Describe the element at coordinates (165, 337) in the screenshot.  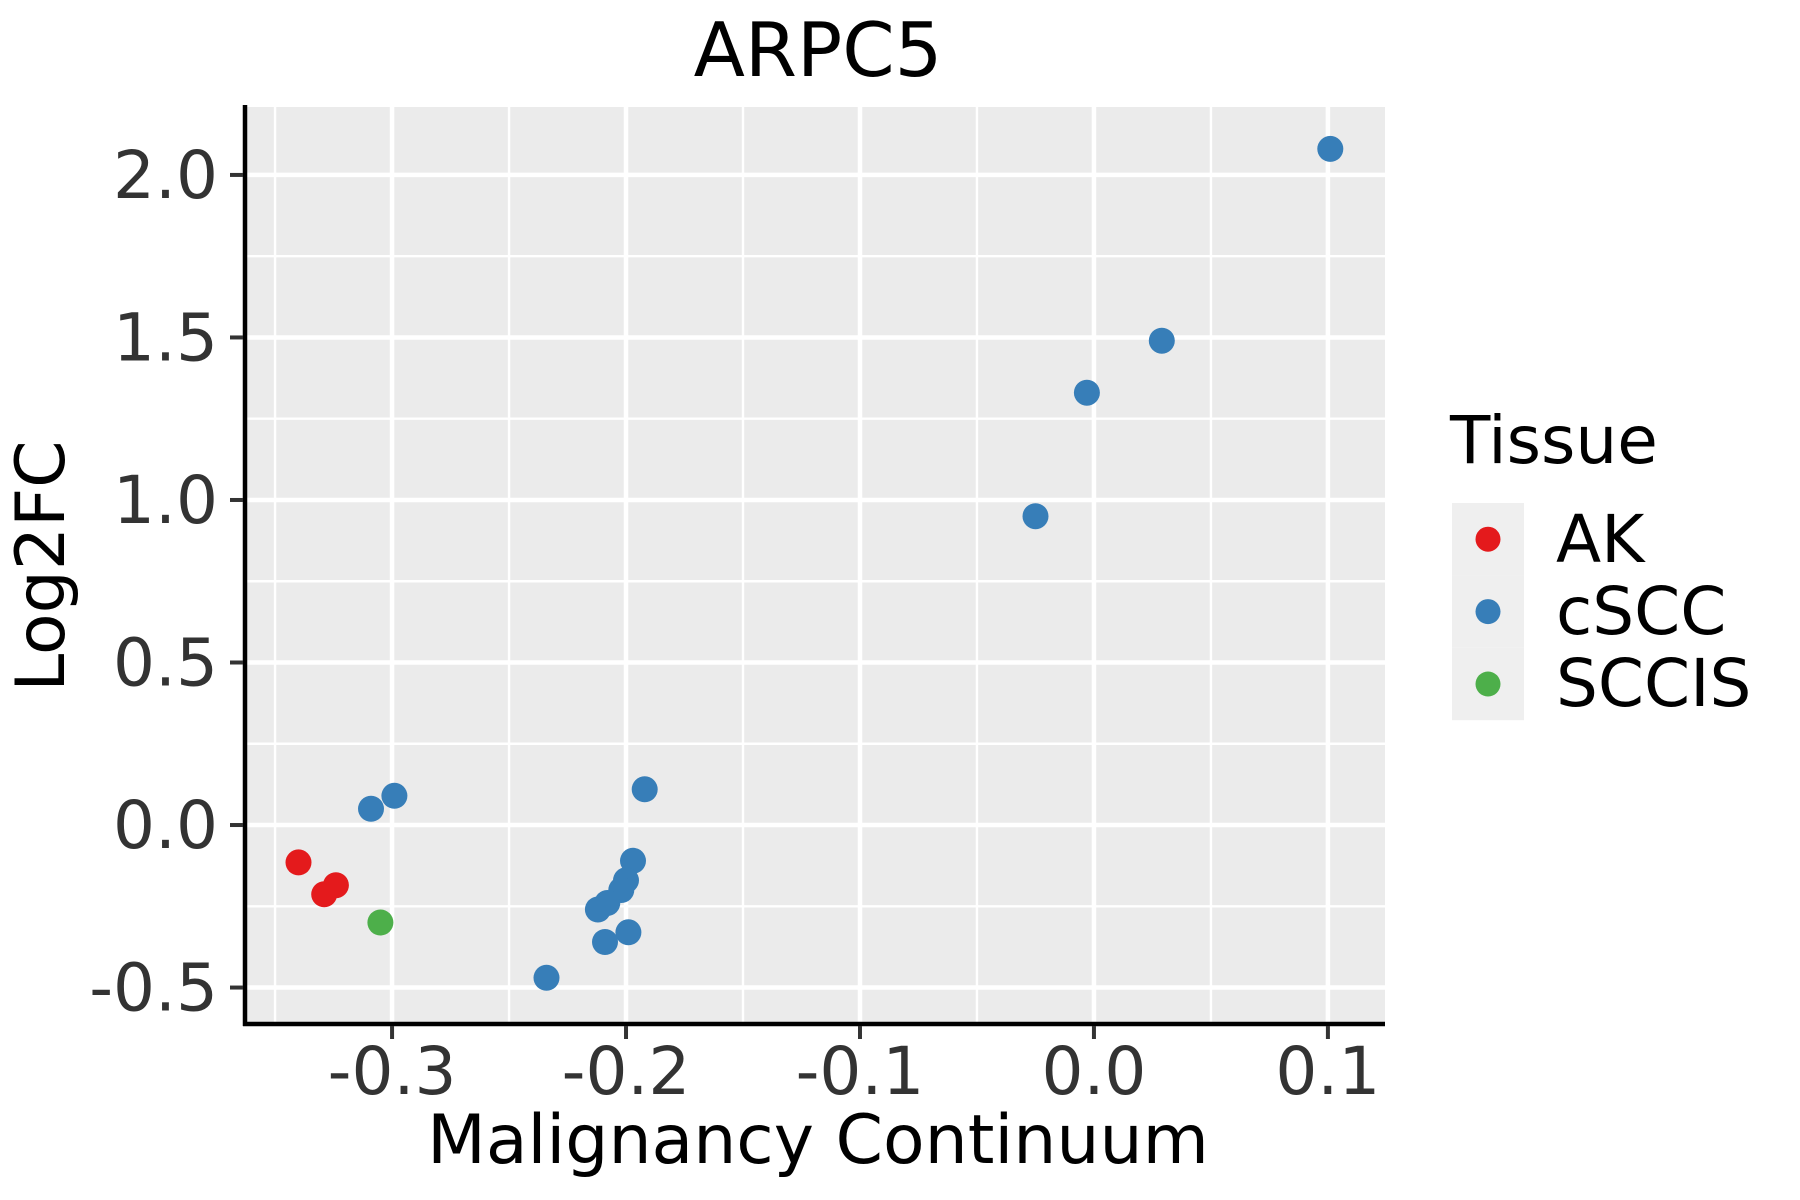
I see `y-tick-label: 1.5` at that location.